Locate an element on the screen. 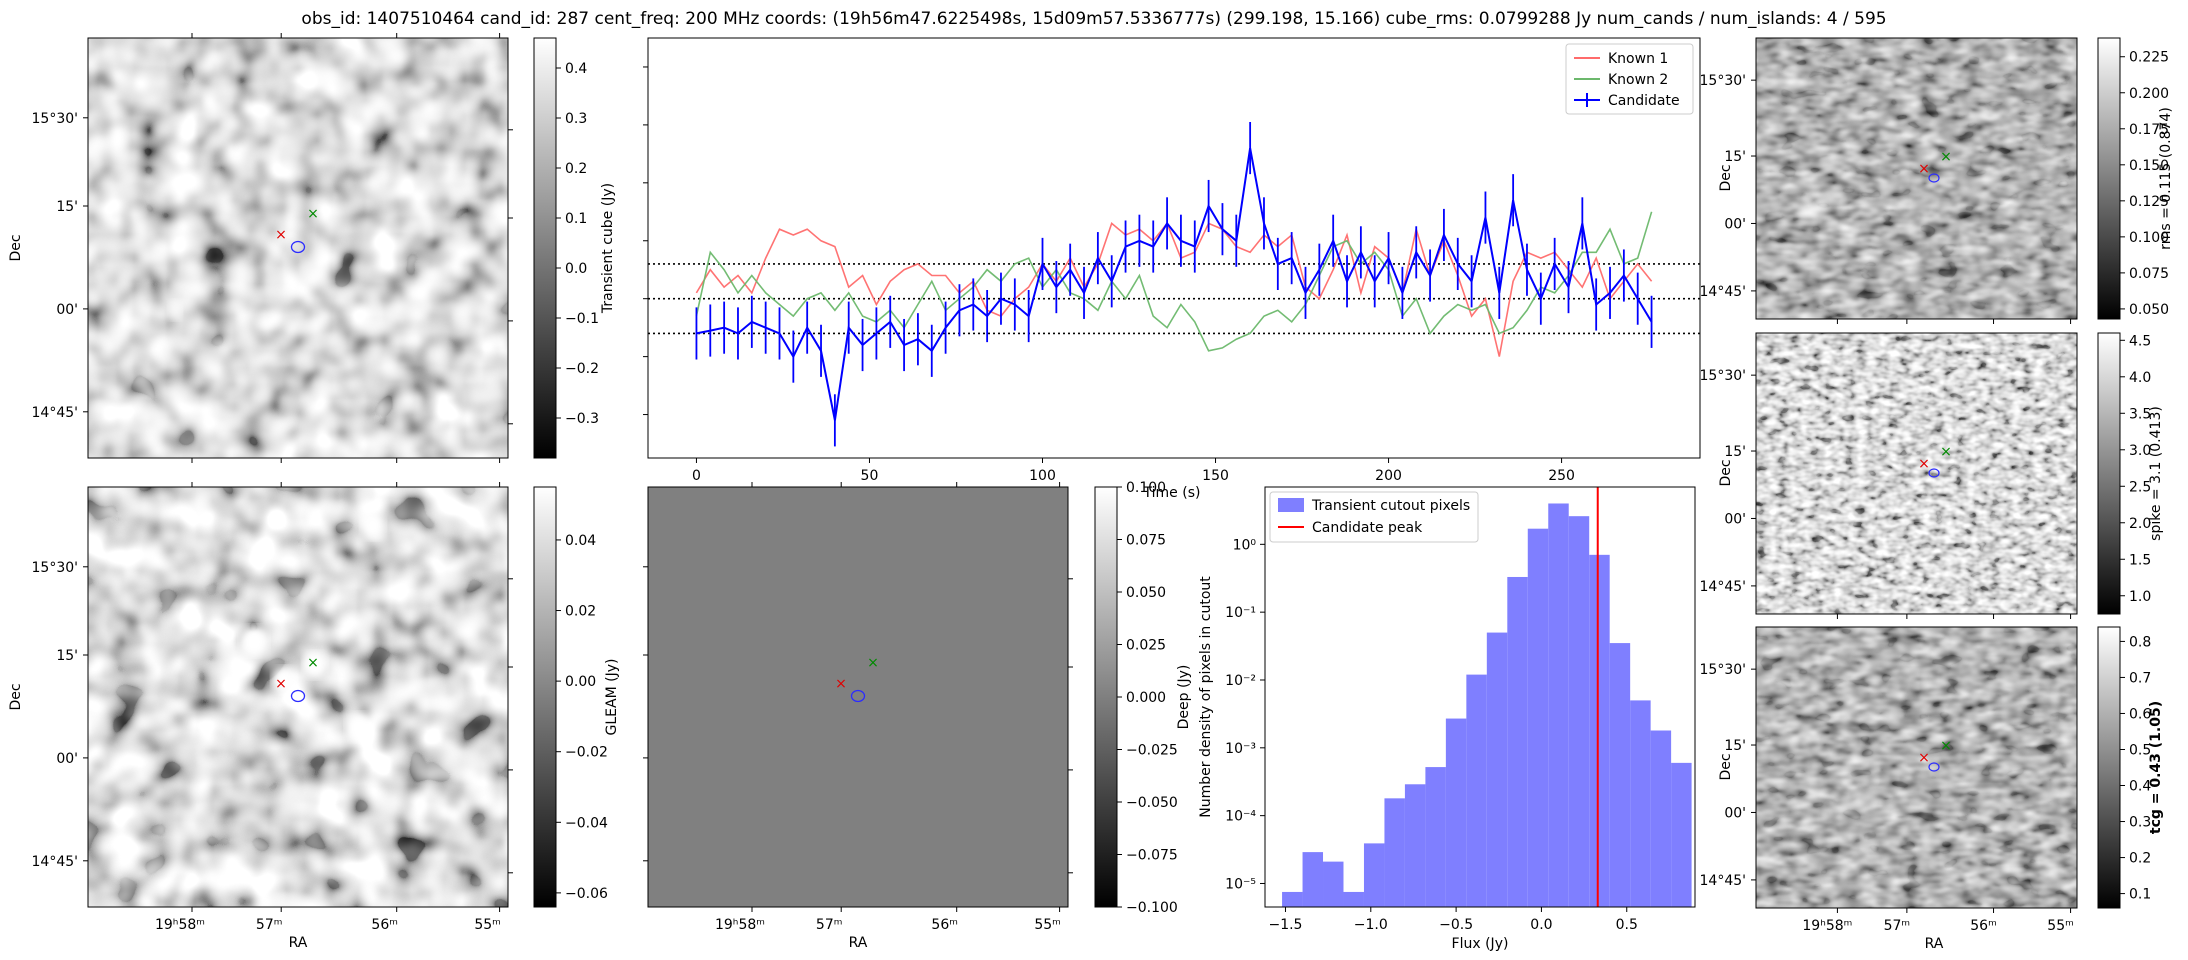 Image resolution: width=2188 pixels, height=960 pixels. colorbar-tick-label: 0.5 is located at coordinates (2140, 750).